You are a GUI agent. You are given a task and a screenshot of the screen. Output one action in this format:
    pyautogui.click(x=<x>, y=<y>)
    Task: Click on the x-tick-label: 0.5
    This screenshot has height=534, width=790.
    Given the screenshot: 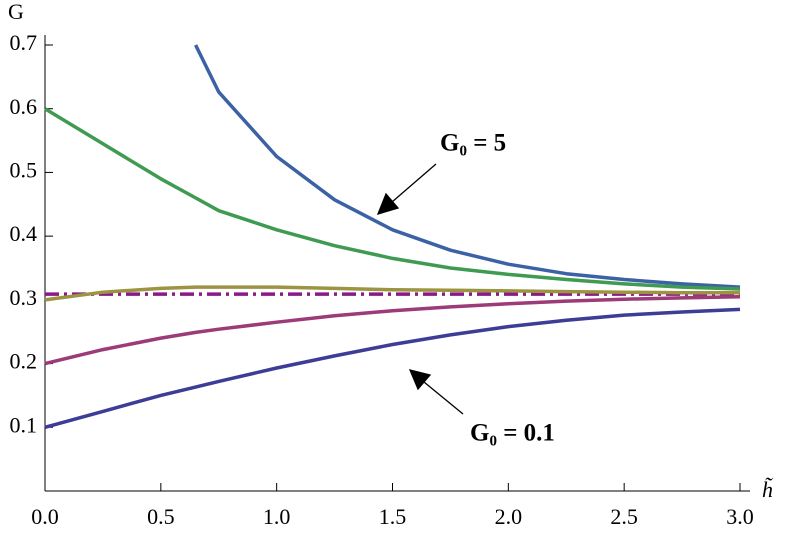 What is the action you would take?
    pyautogui.click(x=161, y=516)
    